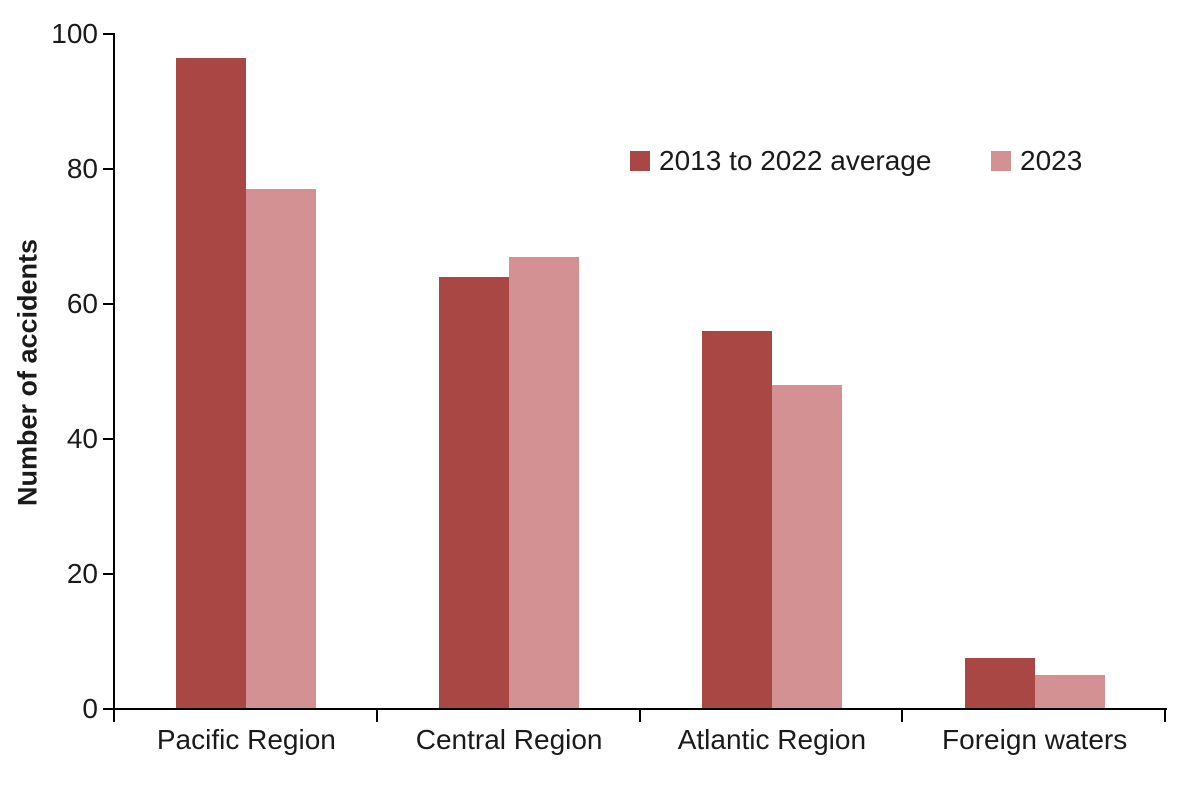  Describe the element at coordinates (281, 449) in the screenshot. I see `bar-pacific-region-2023` at that location.